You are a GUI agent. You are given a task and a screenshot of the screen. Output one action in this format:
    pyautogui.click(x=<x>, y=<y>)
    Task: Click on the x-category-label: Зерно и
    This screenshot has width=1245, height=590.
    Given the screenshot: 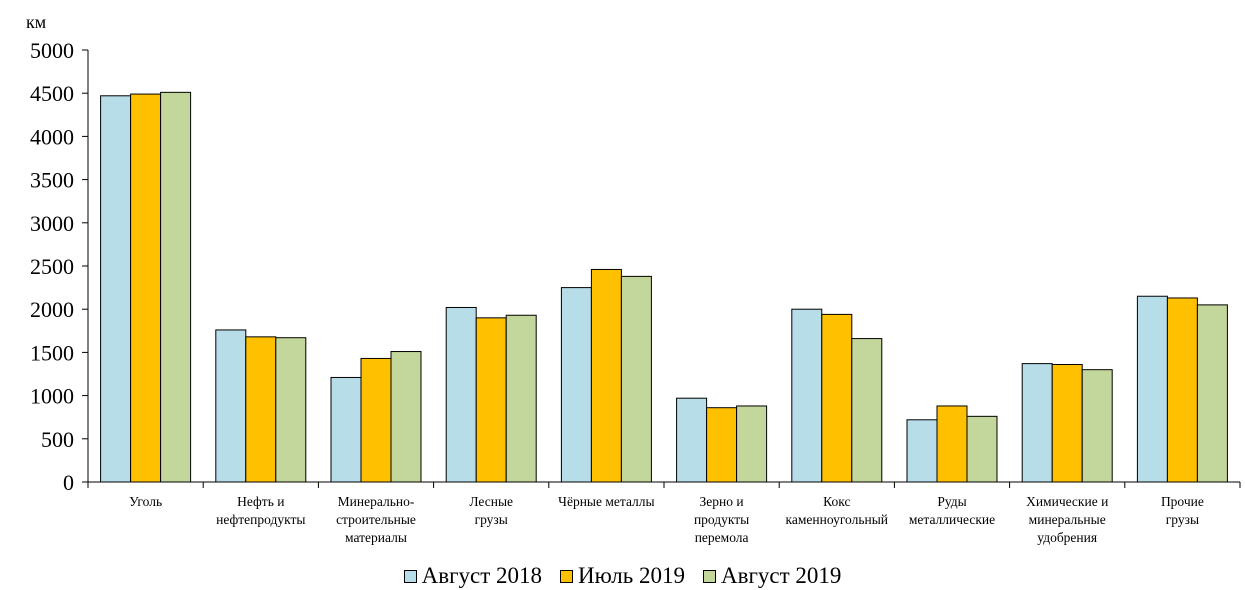 What is the action you would take?
    pyautogui.click(x=722, y=501)
    